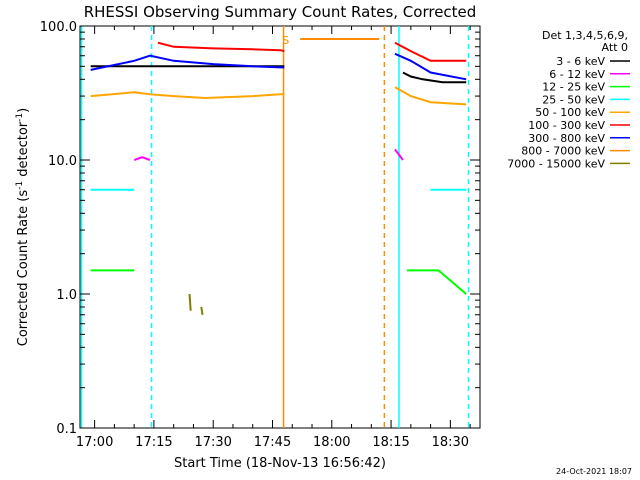  I want to click on y-axis-label: Corrected Count Rate (s-1 detector-1), so click(23, 227).